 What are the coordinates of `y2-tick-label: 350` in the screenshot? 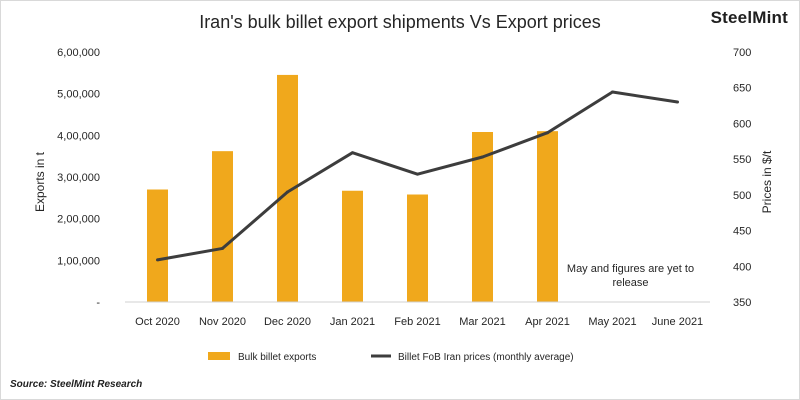 It's located at (742, 303).